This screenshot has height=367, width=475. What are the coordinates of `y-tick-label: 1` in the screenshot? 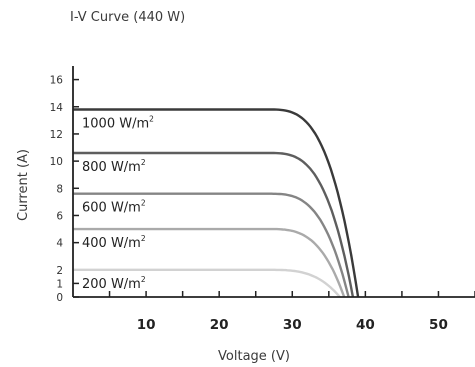 It's located at (59, 284).